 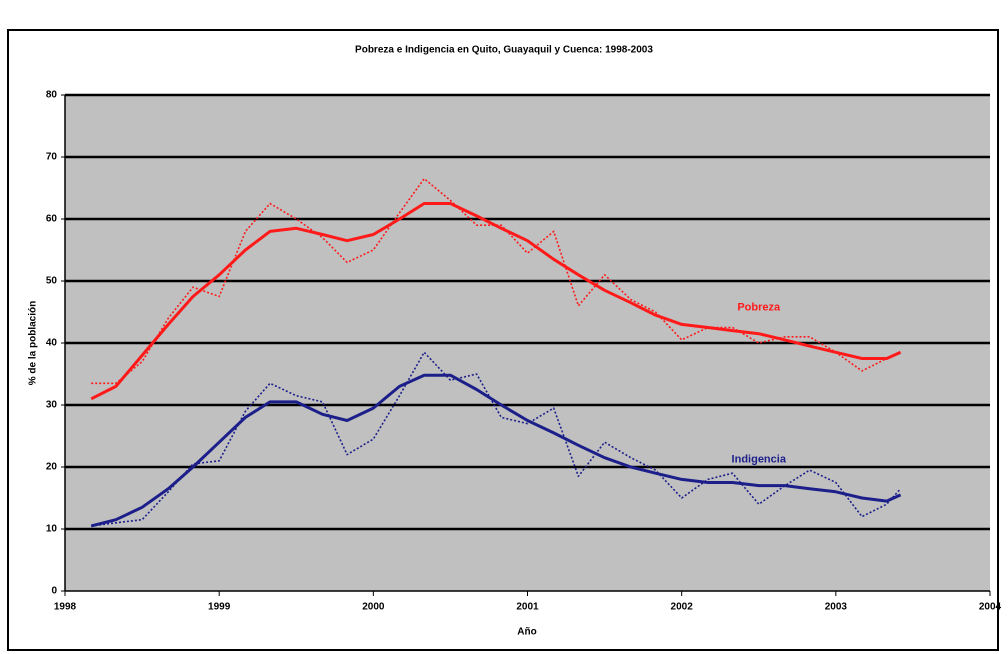 I want to click on x-tick-label: 2004, so click(x=990, y=607).